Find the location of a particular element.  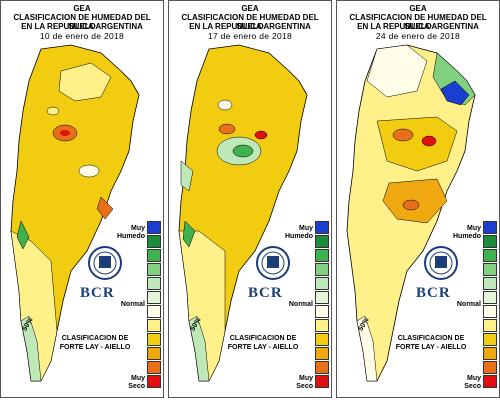

map-date: 17 de enero de 2018 is located at coordinates (250, 36).